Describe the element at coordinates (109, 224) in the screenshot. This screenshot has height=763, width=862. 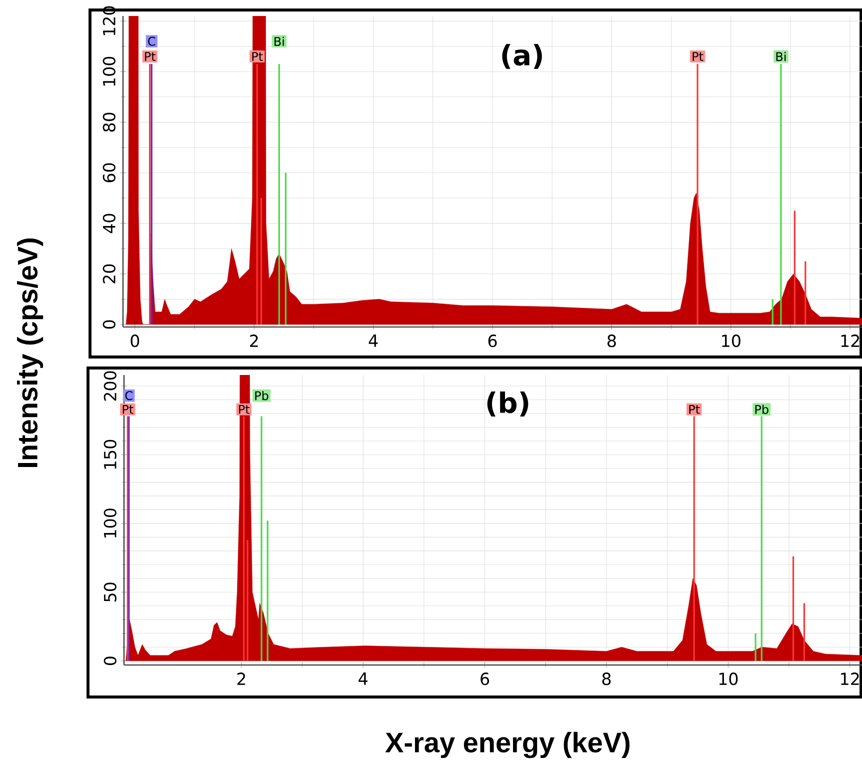
I see `y-tick-label: 40` at that location.